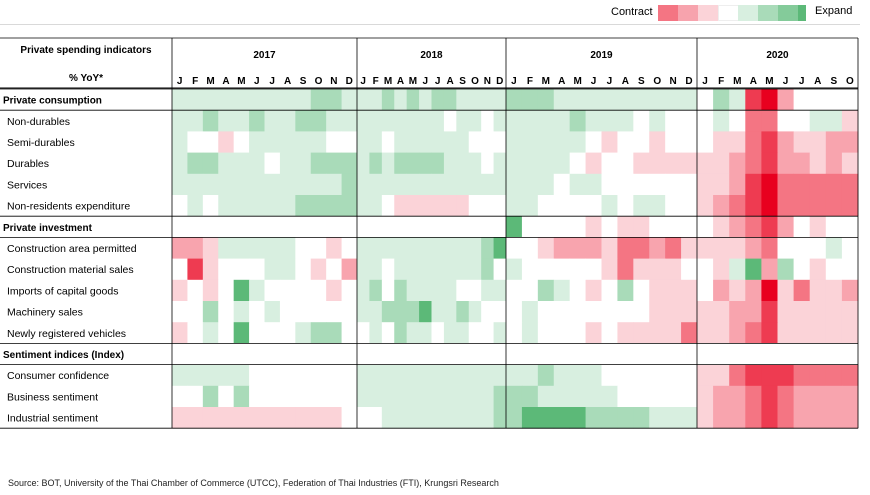 This screenshot has height=495, width=870. I want to click on month-label: J, so click(426, 81).